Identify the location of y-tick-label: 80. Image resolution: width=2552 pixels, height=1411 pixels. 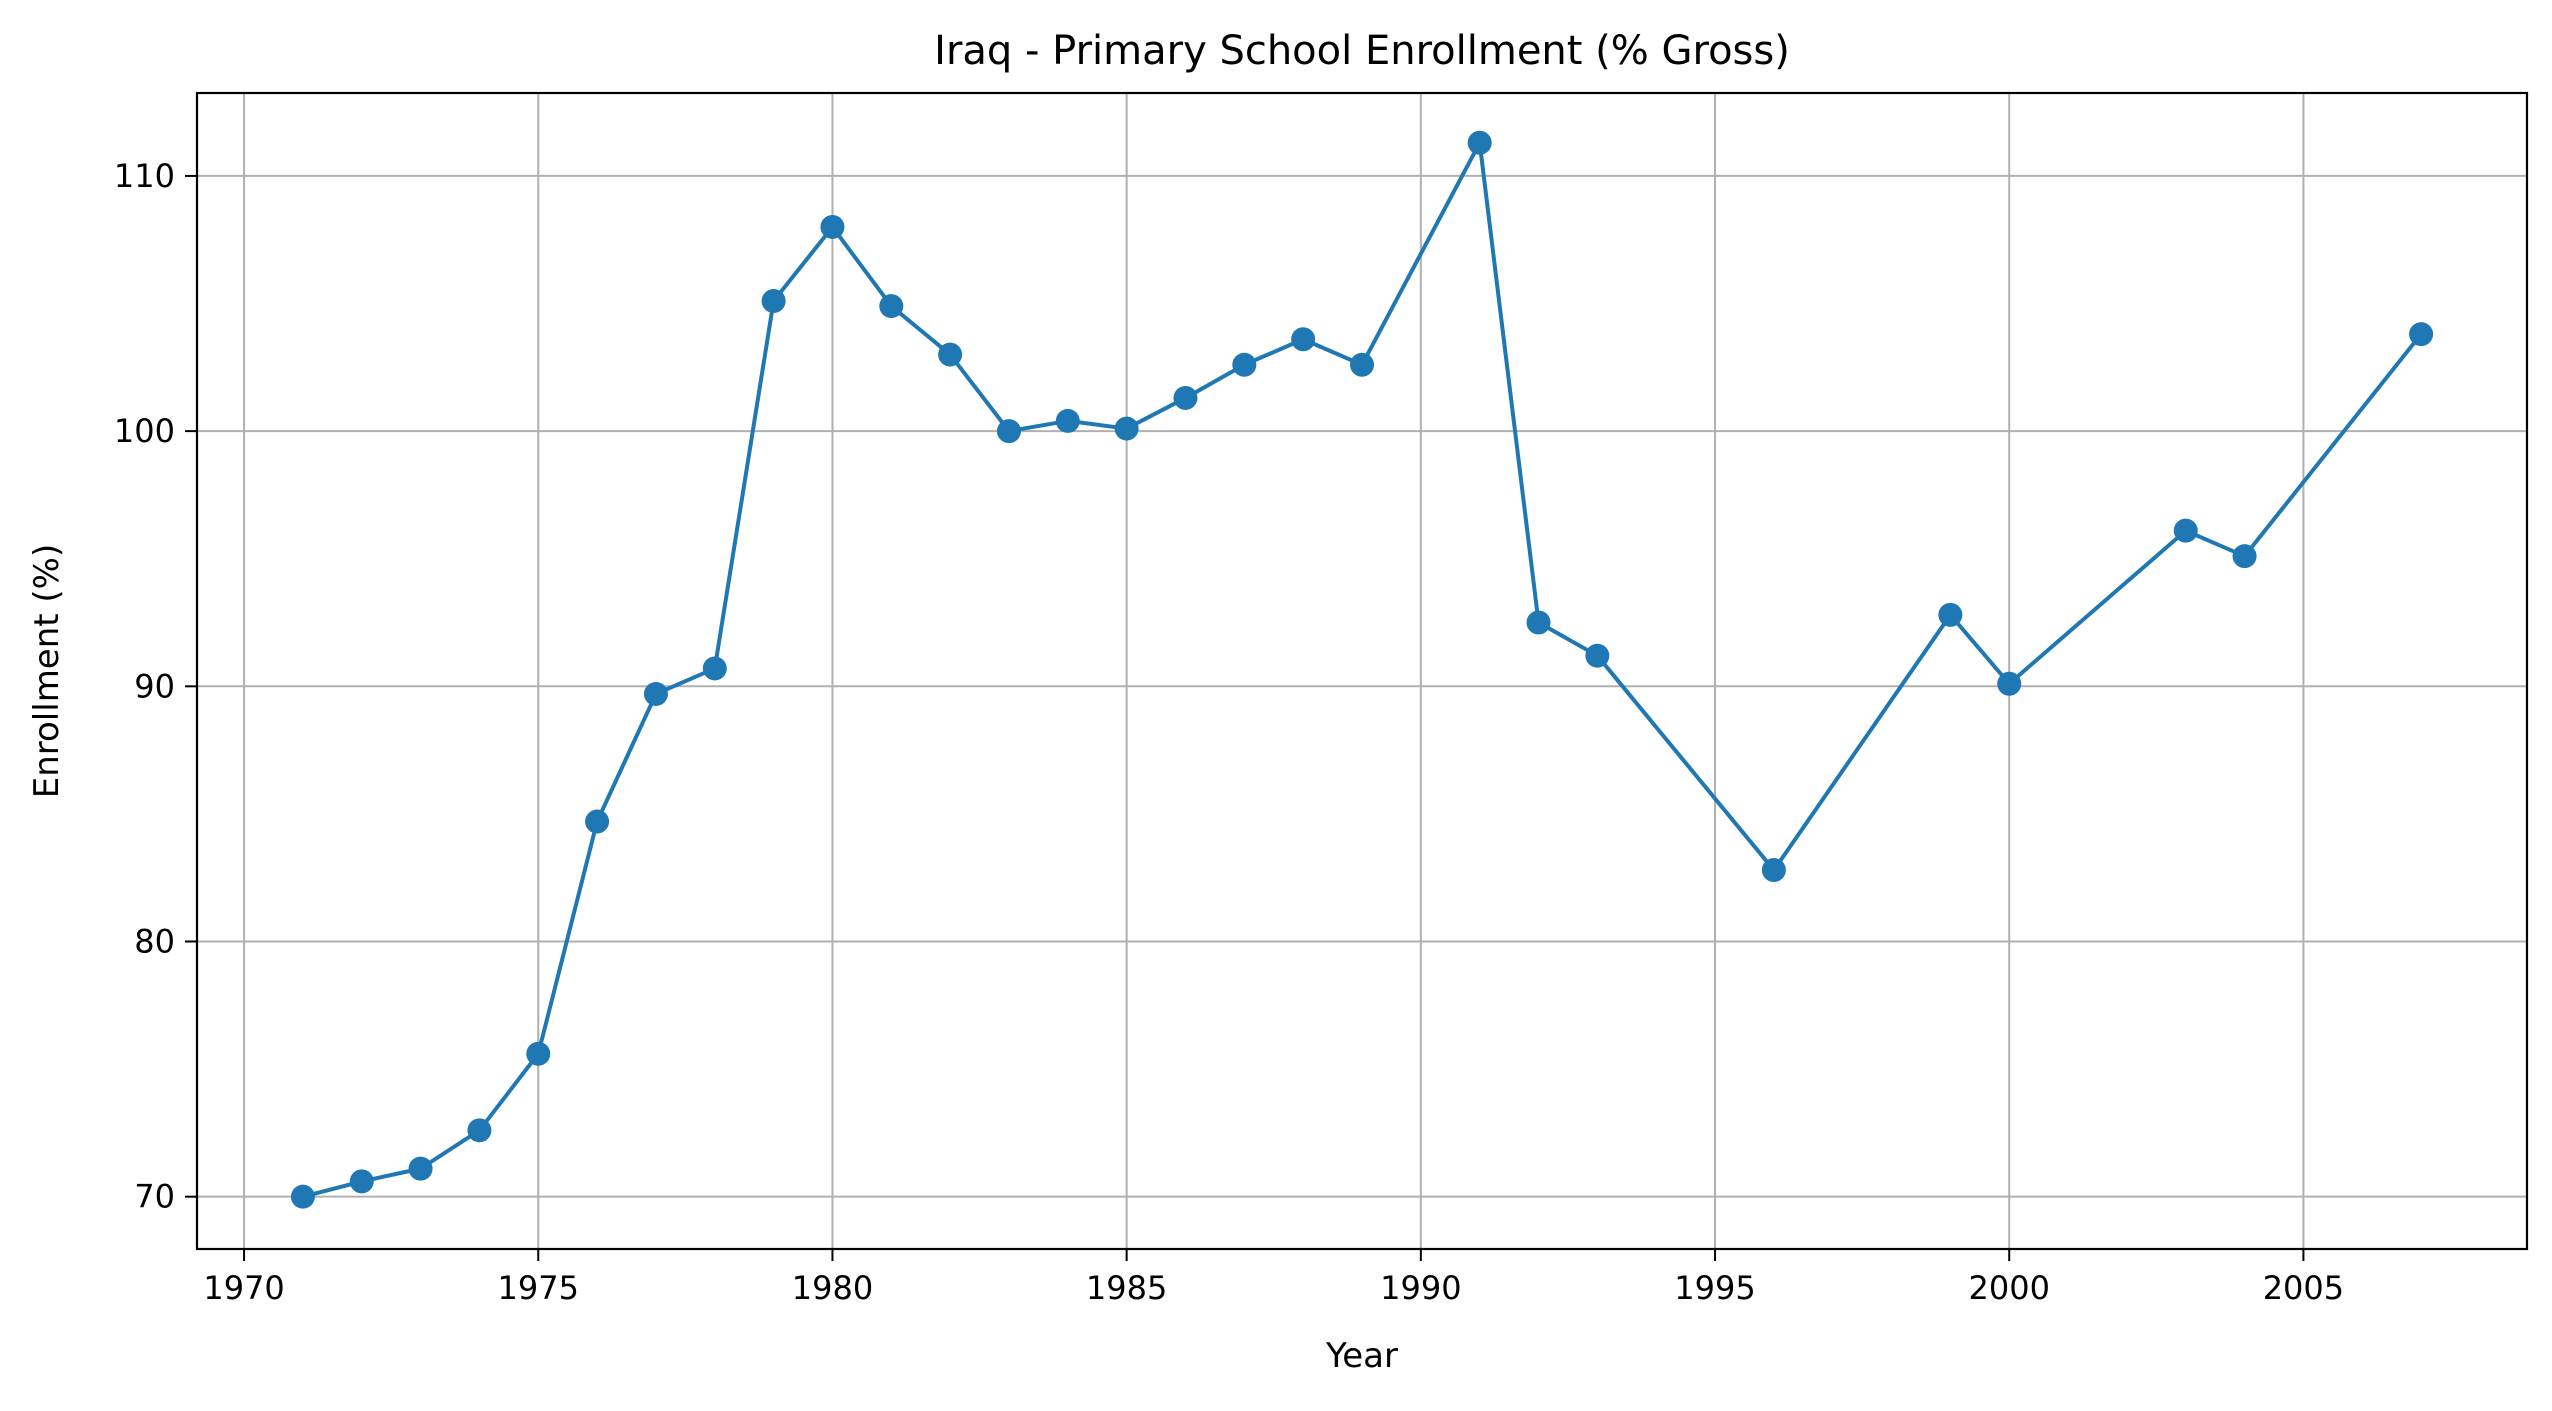
(154, 941).